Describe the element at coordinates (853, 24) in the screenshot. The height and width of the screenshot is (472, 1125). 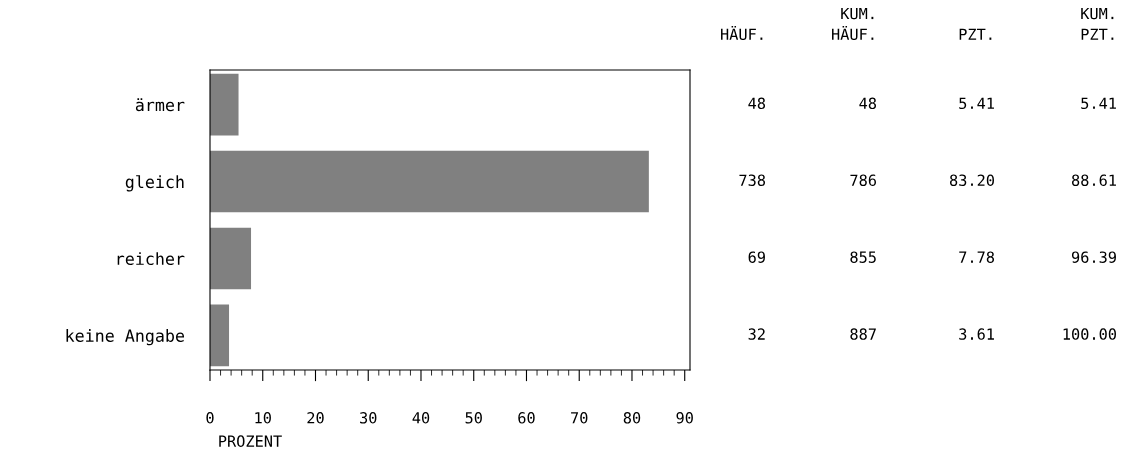
I see `text: KUM. HÄUF.` at that location.